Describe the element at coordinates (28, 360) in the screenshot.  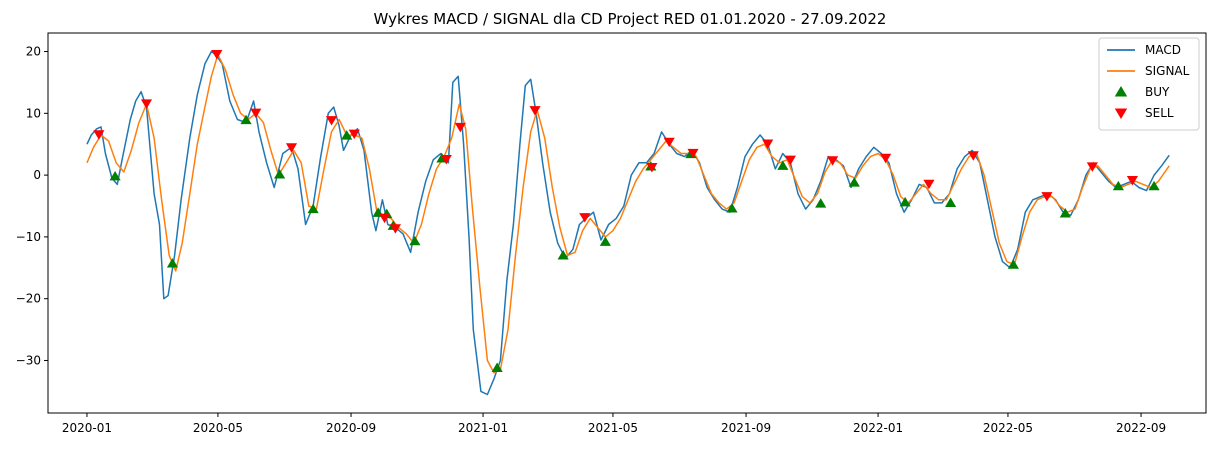
I see `y-tick-label: −30` at that location.